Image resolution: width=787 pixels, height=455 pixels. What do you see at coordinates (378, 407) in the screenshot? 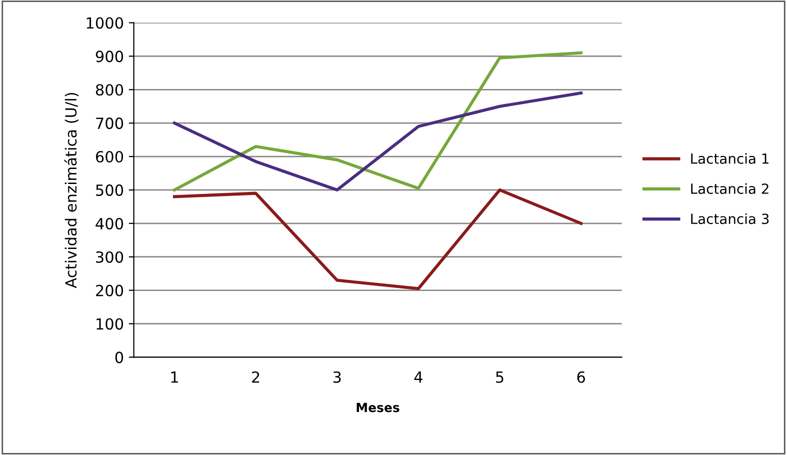
I see `x-axis-title: Meses` at bounding box center [378, 407].